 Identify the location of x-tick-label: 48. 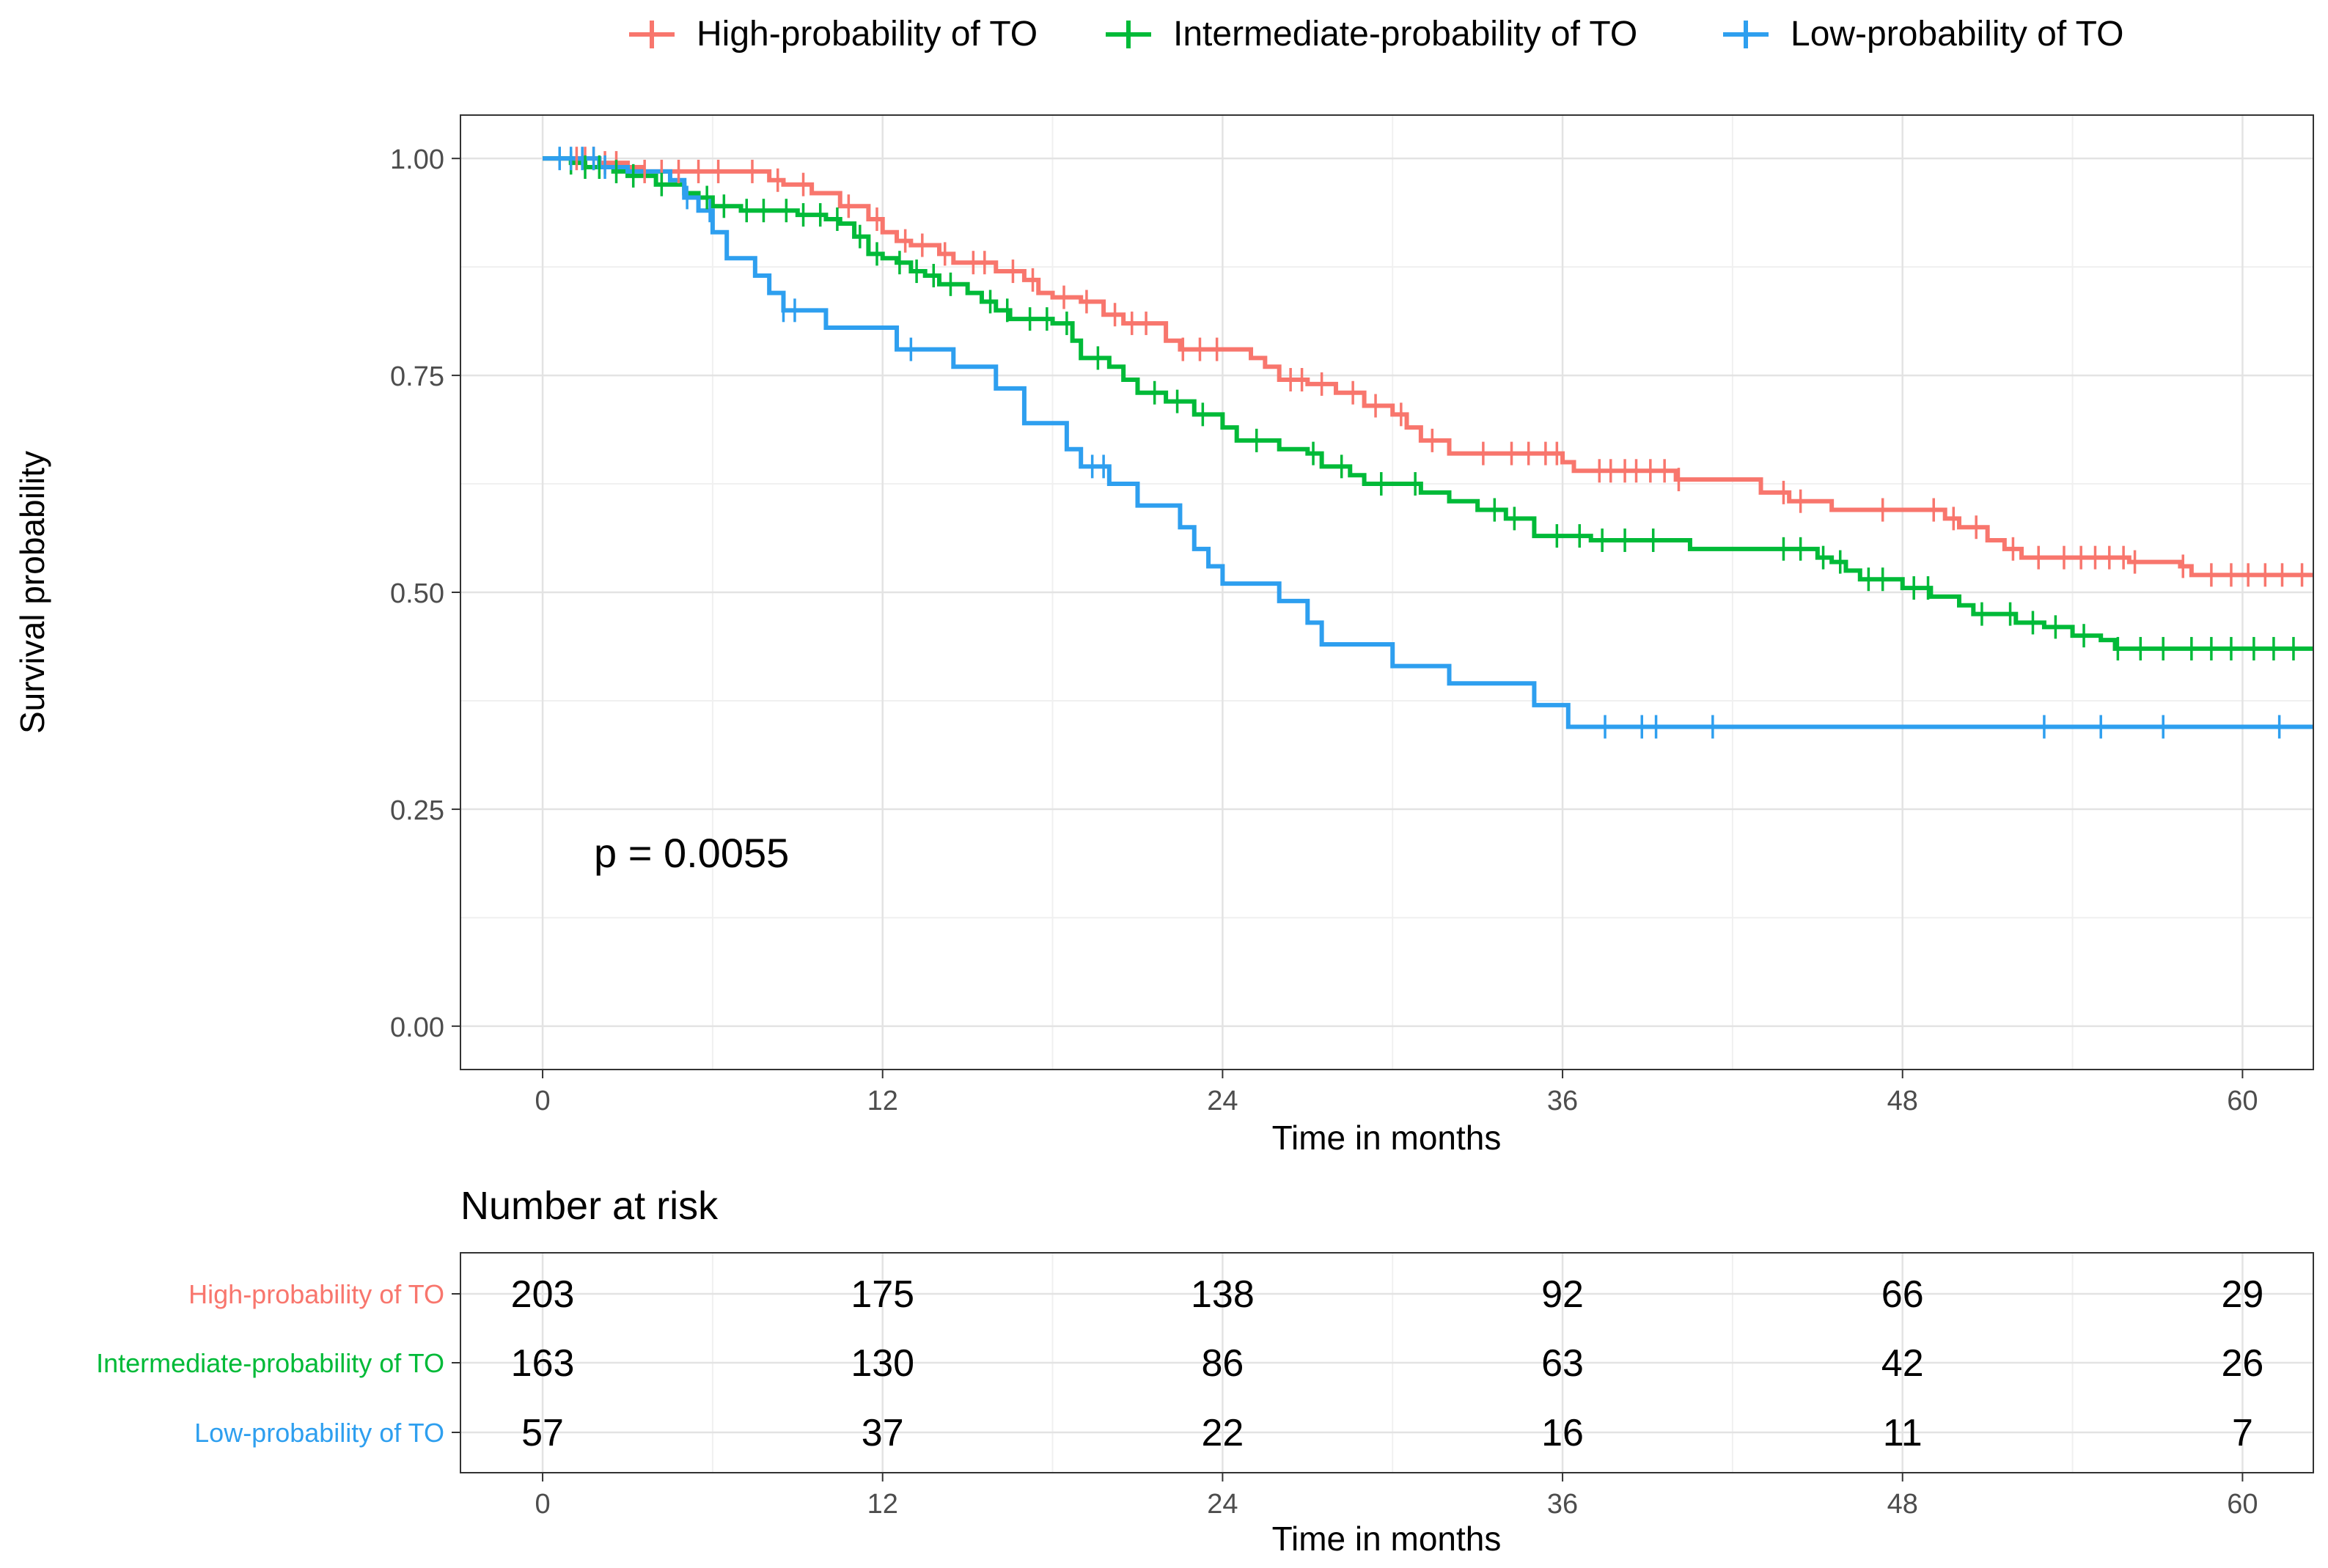
(1902, 1101).